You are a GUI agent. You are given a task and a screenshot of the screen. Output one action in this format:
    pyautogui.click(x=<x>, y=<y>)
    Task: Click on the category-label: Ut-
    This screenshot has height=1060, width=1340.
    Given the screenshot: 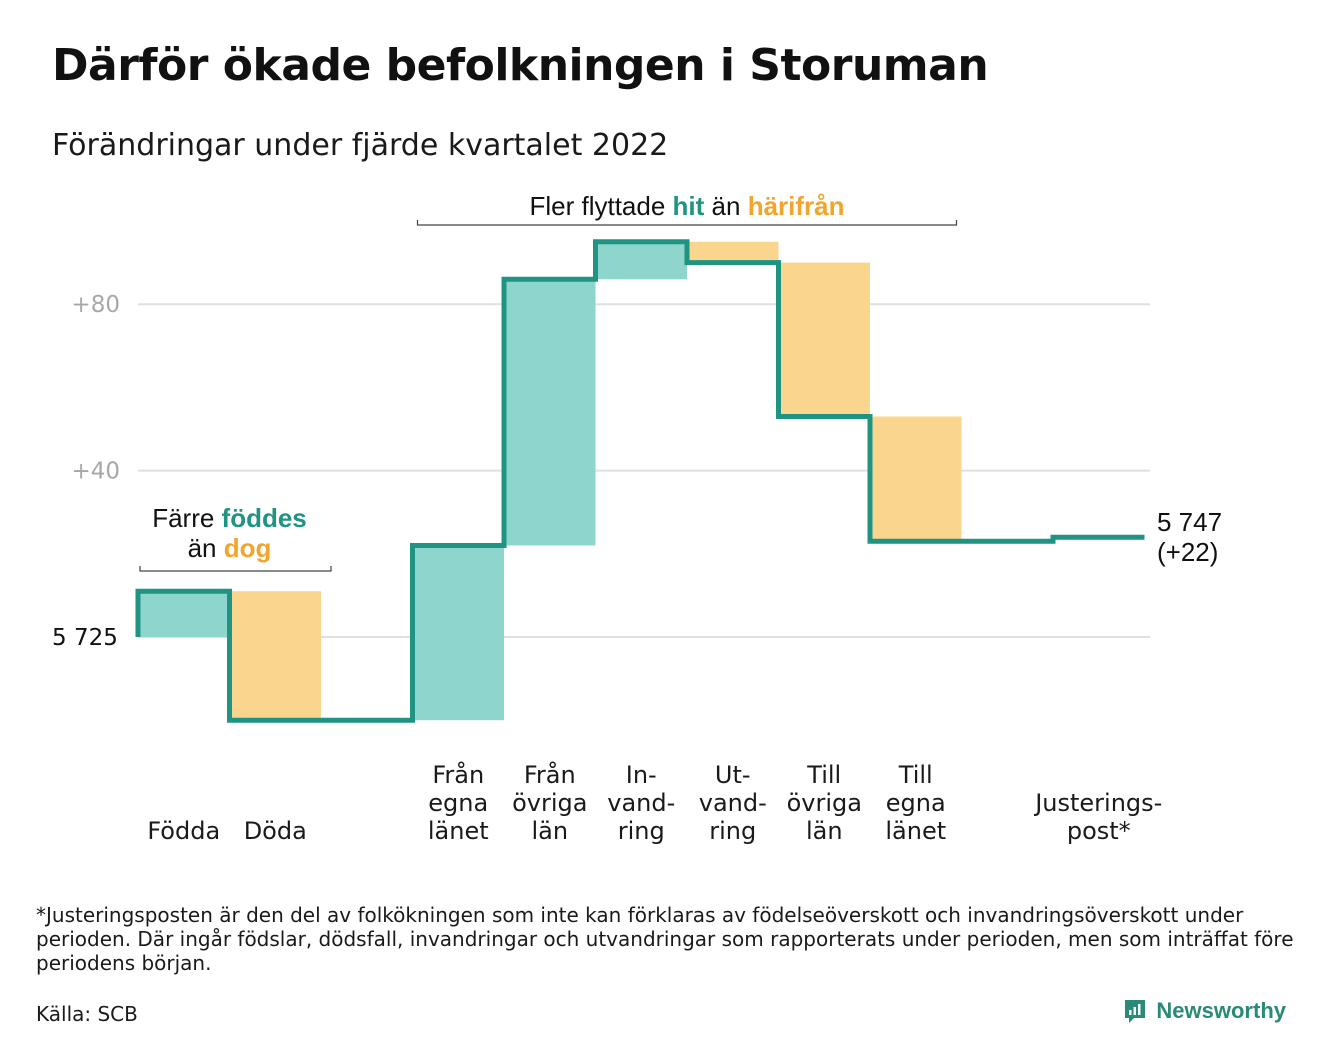 What is the action you would take?
    pyautogui.click(x=733, y=775)
    